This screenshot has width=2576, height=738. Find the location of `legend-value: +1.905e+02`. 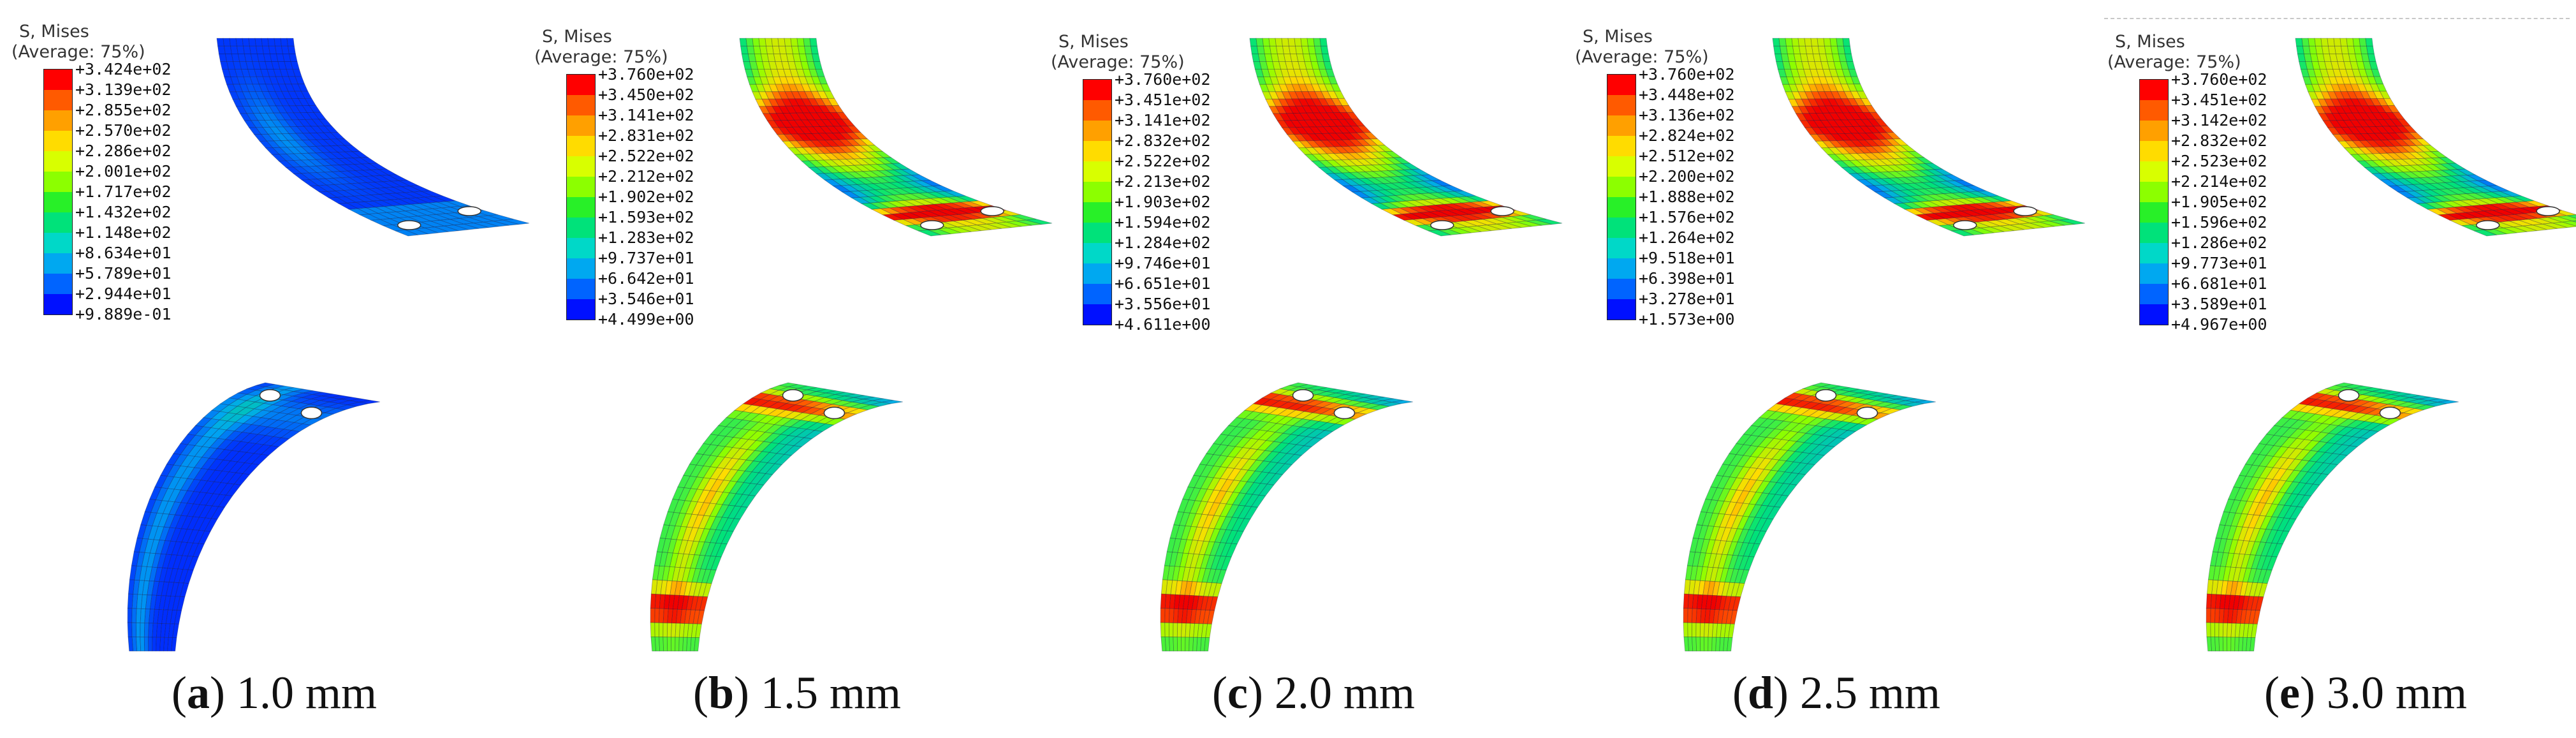

legend-value: +1.905e+02 is located at coordinates (2219, 202).